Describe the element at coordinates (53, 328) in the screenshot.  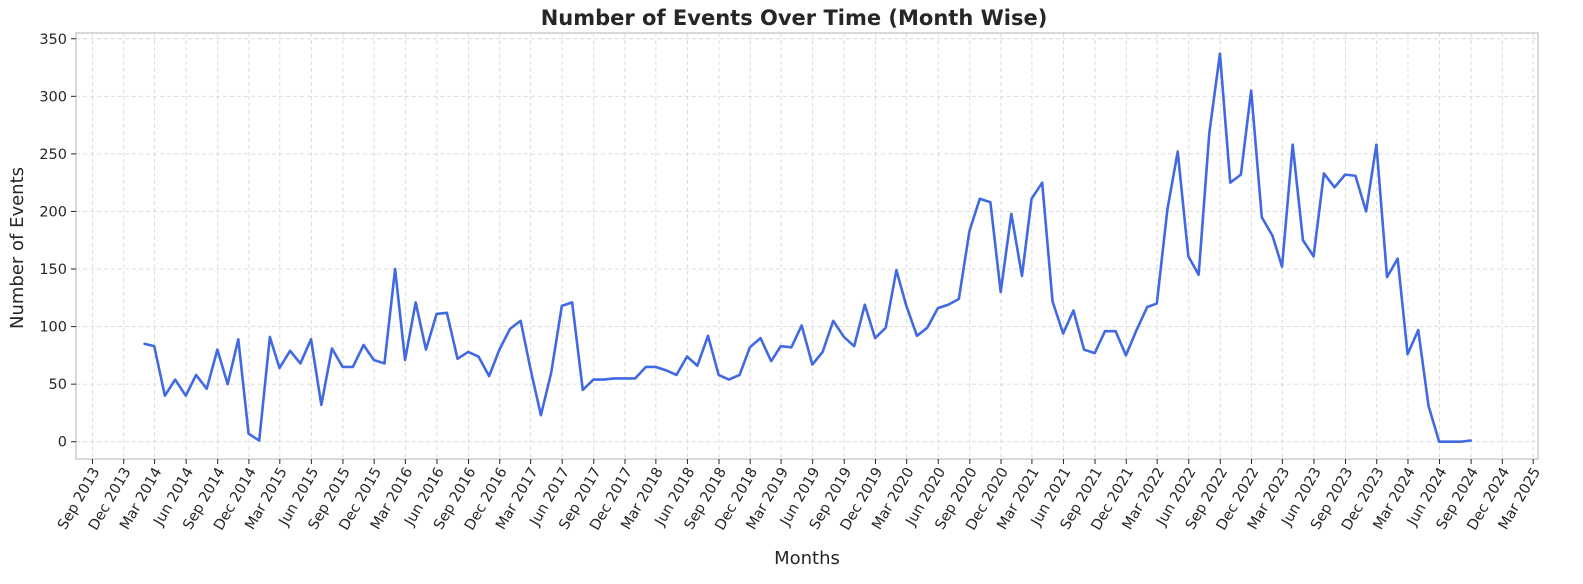
I see `y-tick-label: 100` at that location.